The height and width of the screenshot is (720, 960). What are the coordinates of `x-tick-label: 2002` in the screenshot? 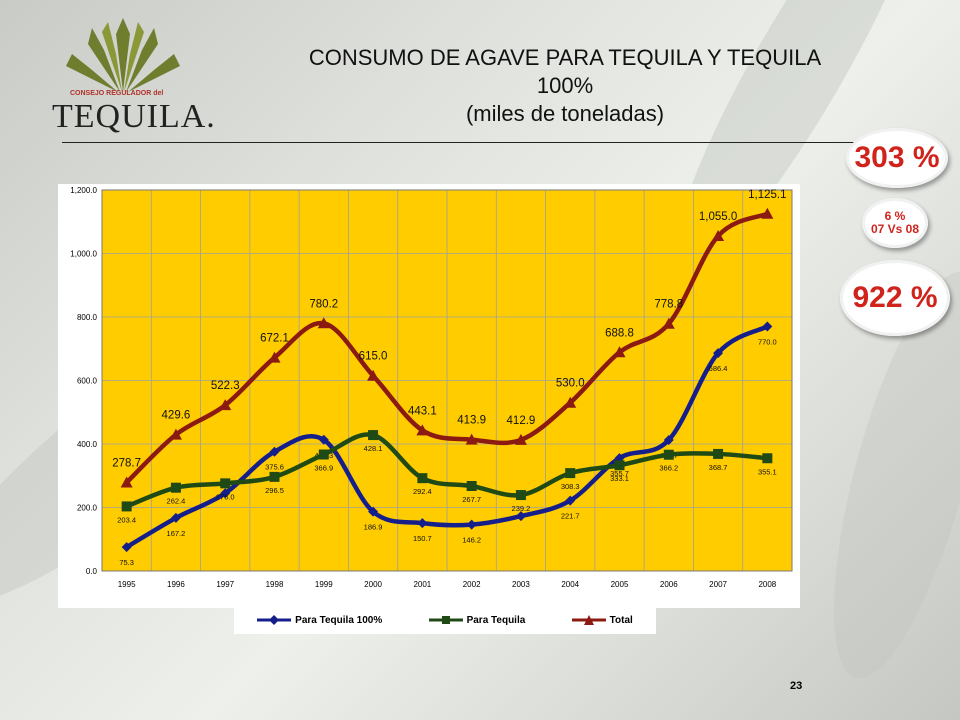 It's located at (472, 584).